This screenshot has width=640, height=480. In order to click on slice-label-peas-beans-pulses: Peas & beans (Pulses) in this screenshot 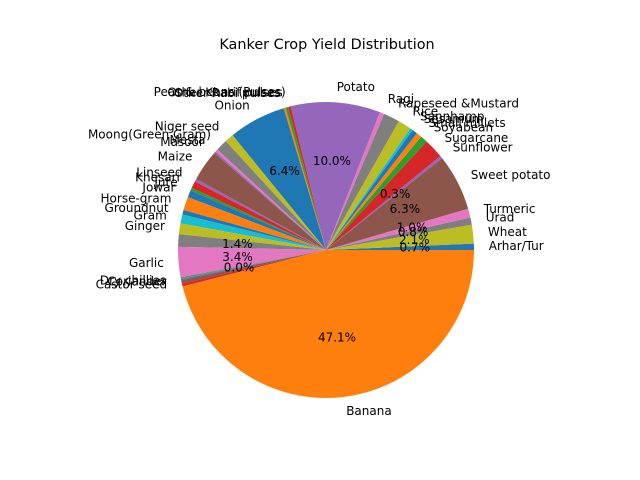, I will do `click(220, 92)`.